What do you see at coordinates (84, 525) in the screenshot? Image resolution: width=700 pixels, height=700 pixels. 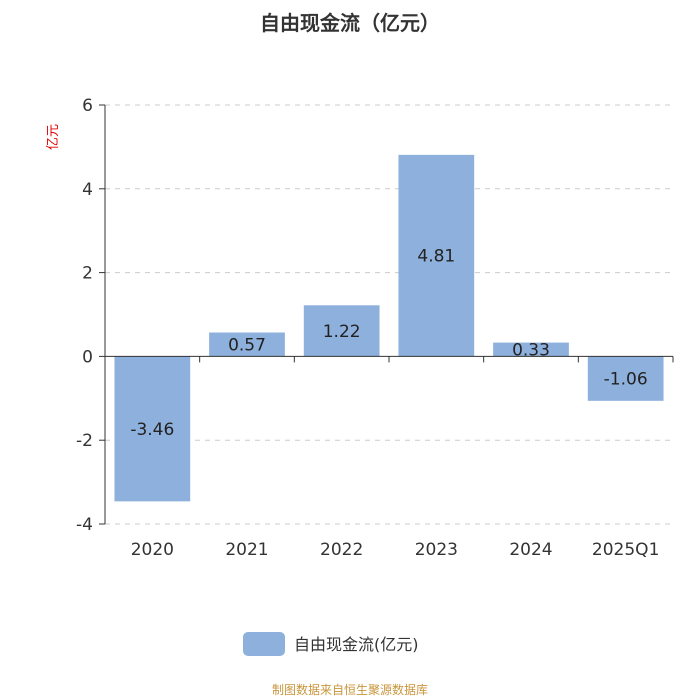 I see `y-tick-label: -4` at bounding box center [84, 525].